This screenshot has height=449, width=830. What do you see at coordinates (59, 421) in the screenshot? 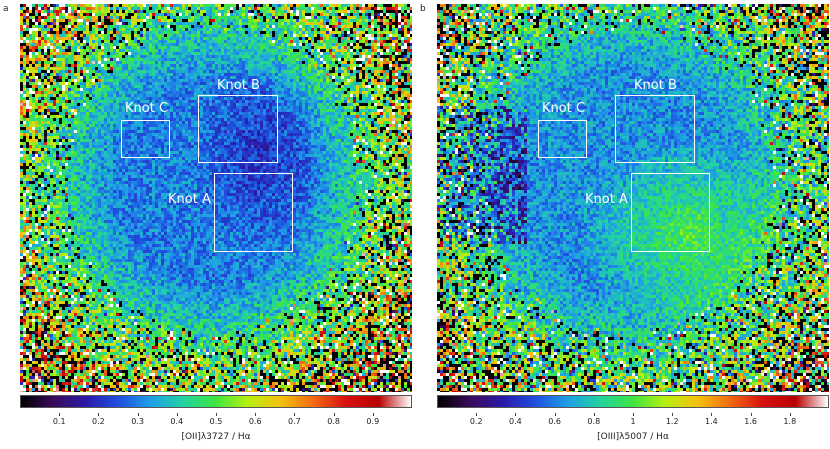
I see `colorbar-tick-label: 0.1` at bounding box center [59, 421].